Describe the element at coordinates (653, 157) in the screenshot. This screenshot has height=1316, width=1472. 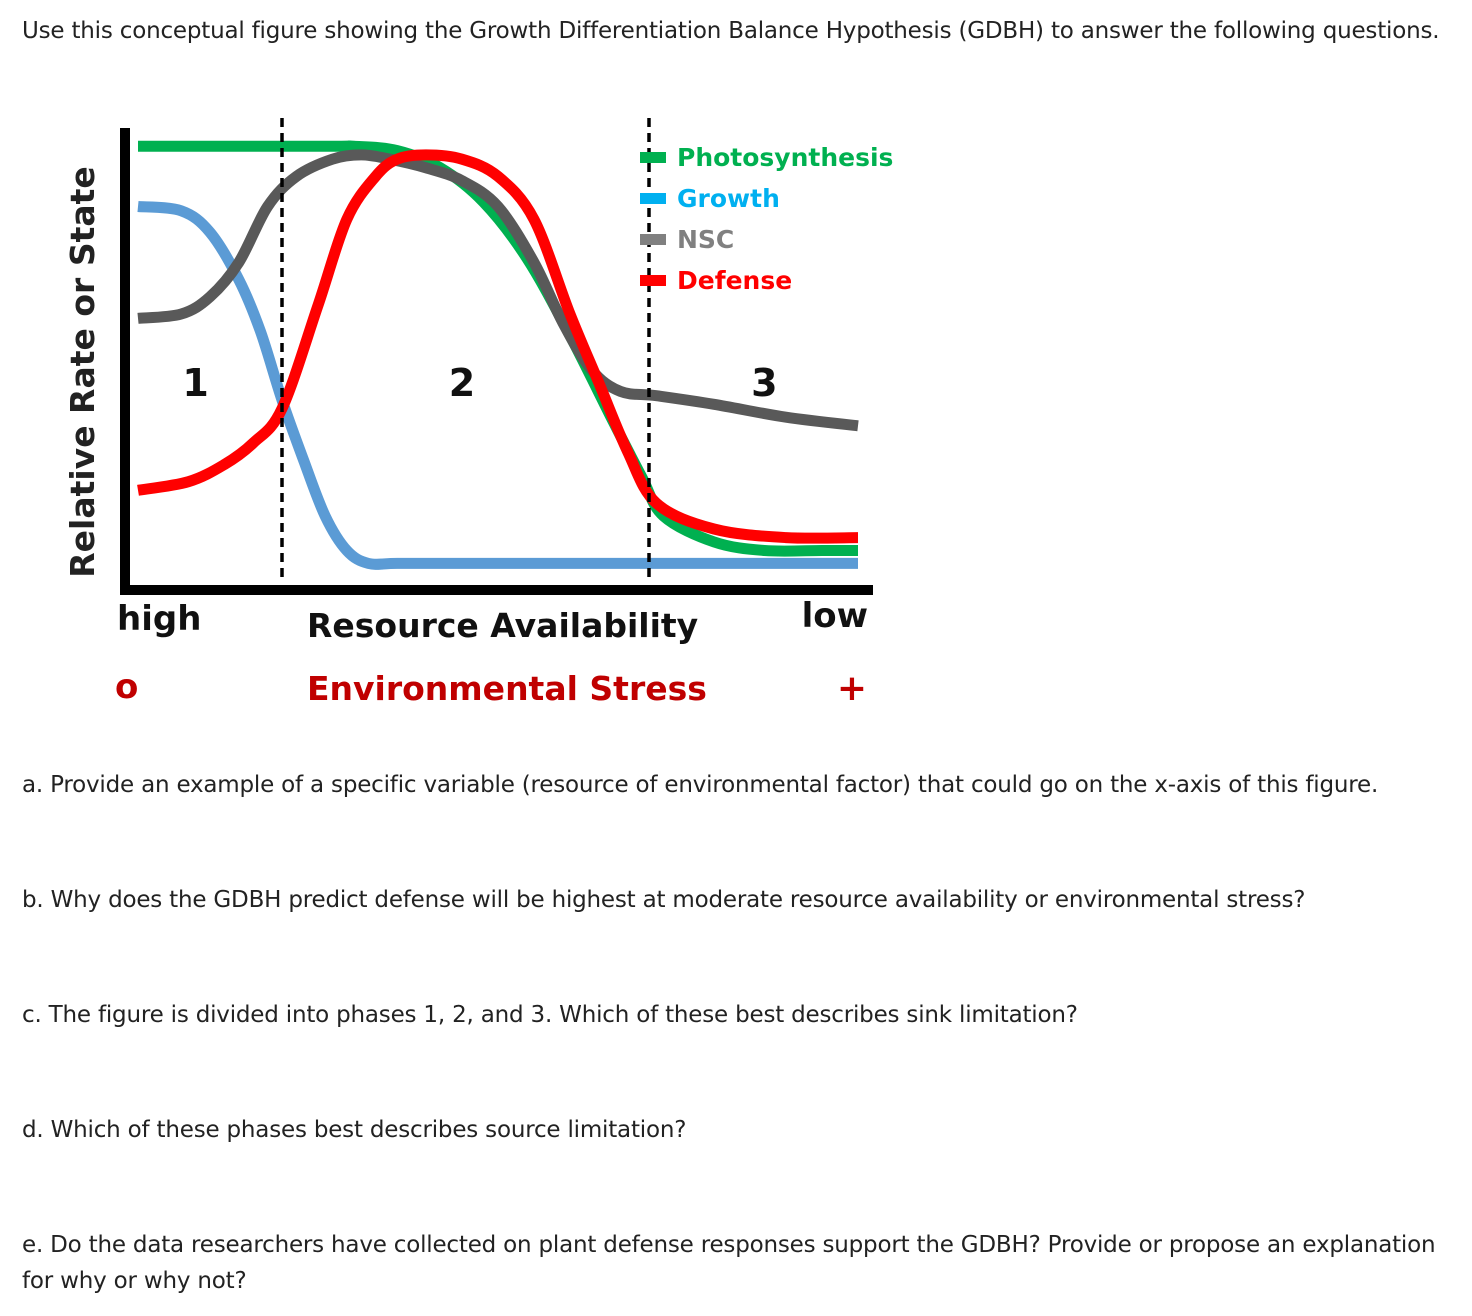
I see `legend-swatch-photosynthesis` at that location.